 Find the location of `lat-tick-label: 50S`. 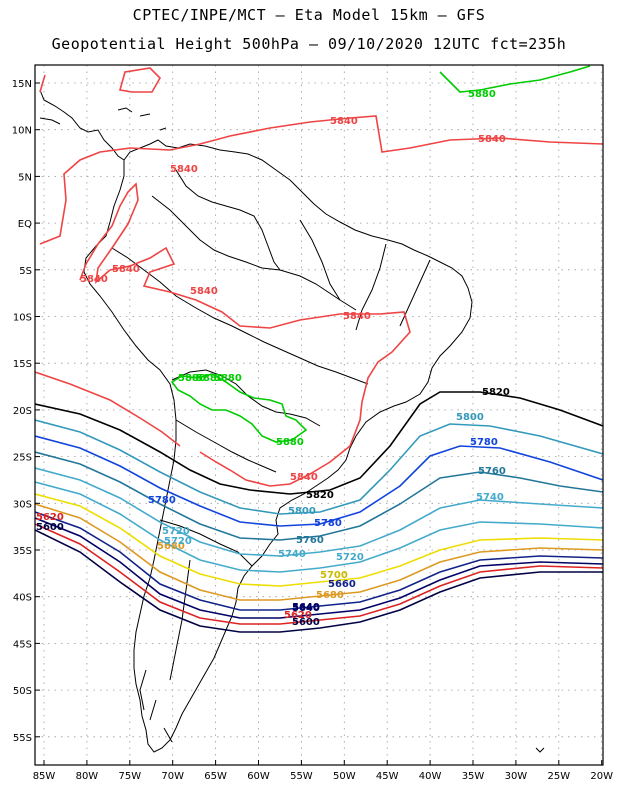

lat-tick-label: 50S is located at coordinates (22, 691).